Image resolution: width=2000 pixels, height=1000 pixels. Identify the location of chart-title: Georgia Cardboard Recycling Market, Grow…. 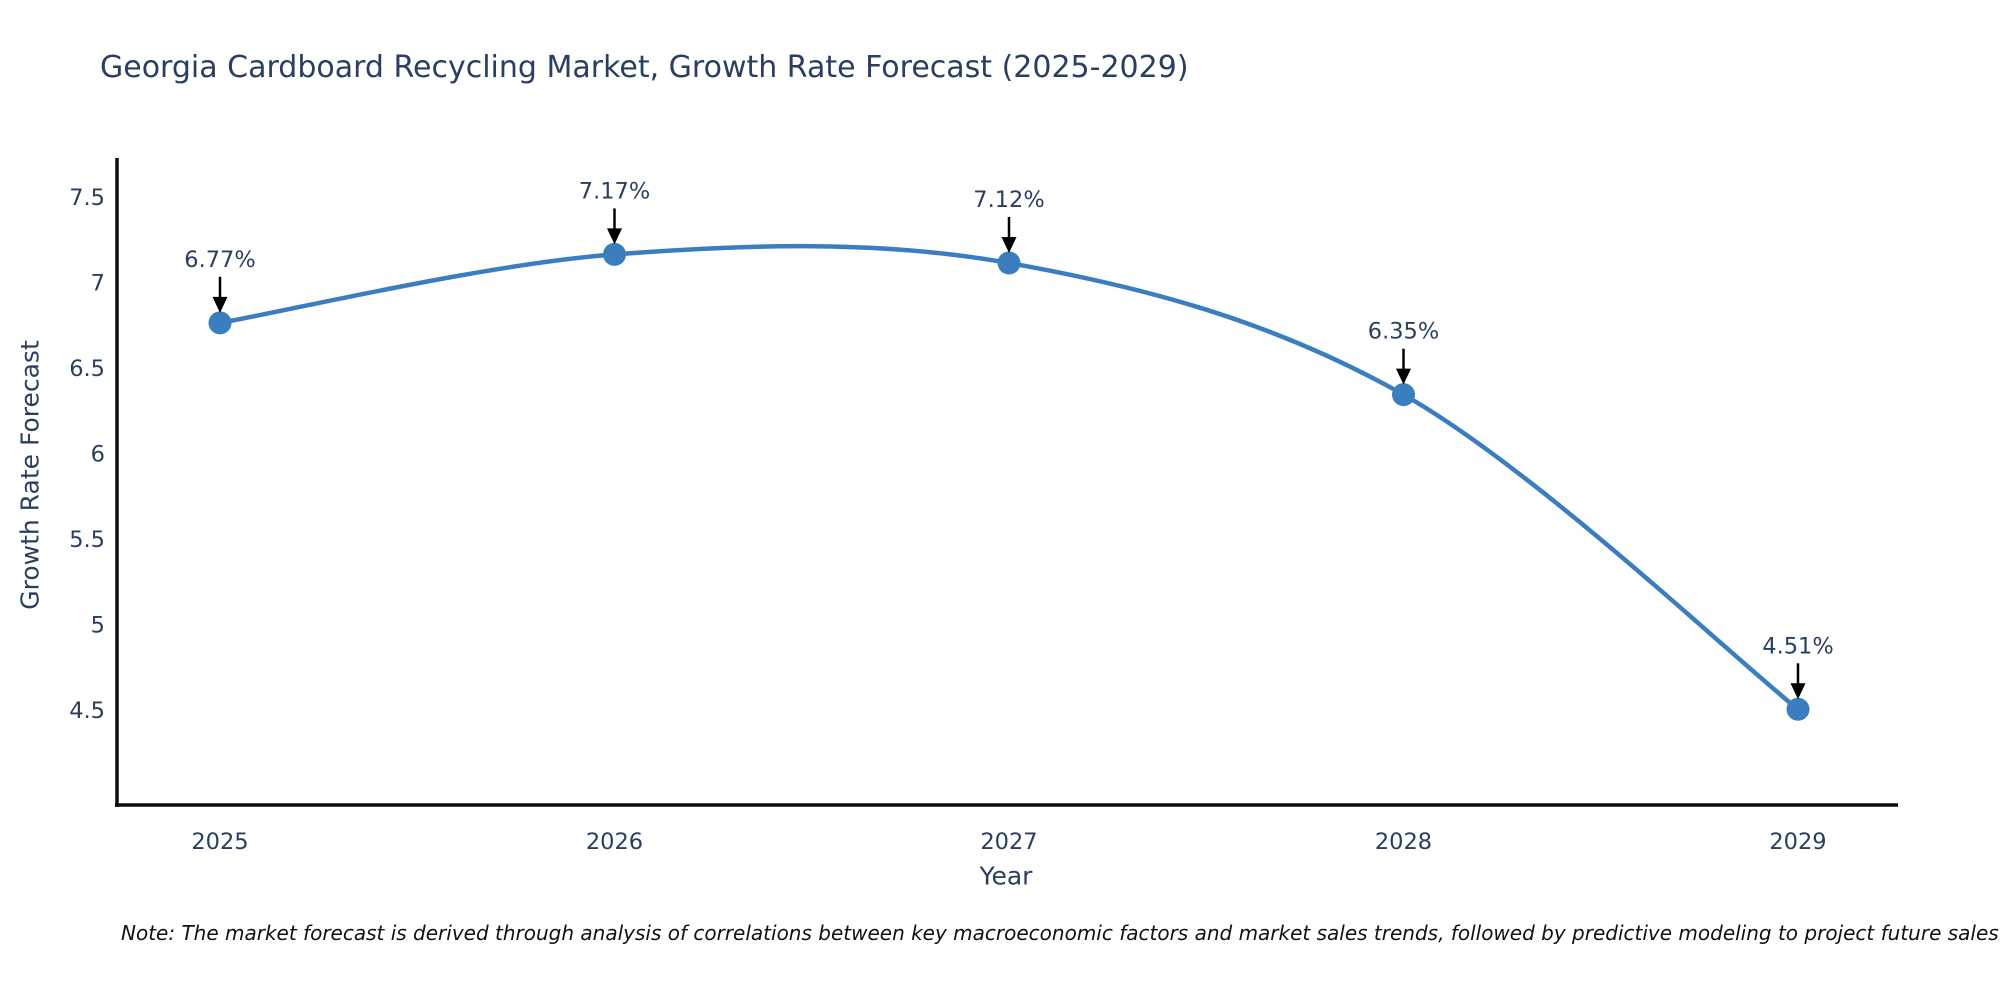
(644, 67).